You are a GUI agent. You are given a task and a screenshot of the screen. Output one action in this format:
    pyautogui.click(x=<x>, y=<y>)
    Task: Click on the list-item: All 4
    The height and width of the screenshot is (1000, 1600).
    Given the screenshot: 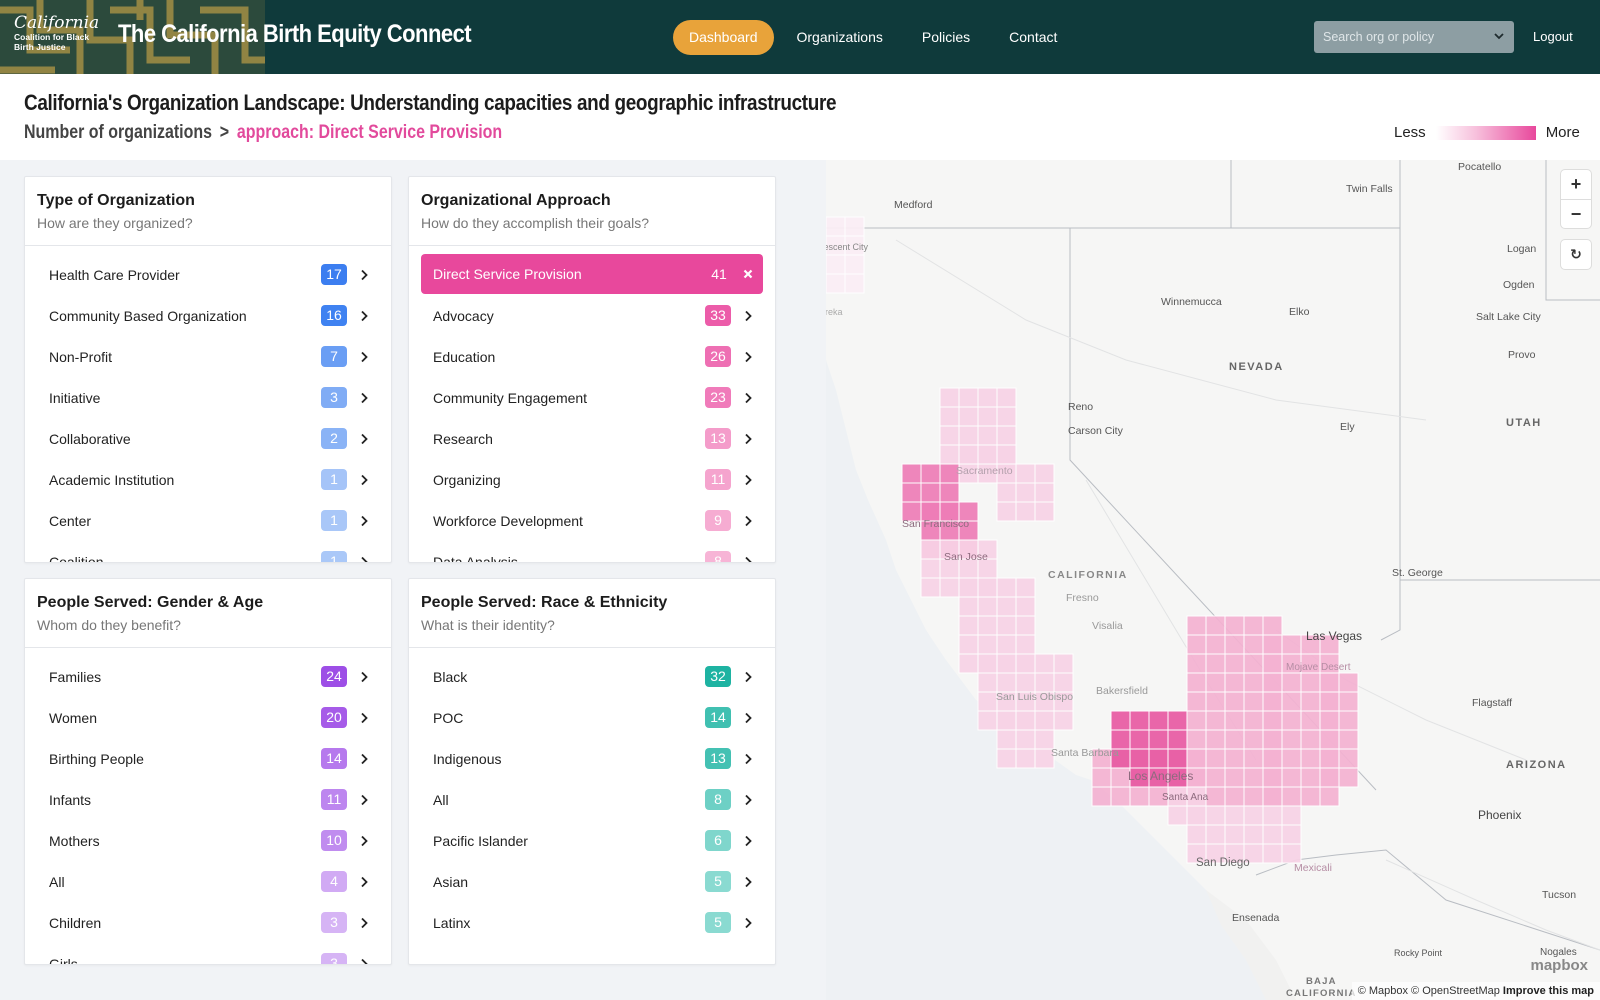 What is the action you would take?
    pyautogui.click(x=208, y=881)
    